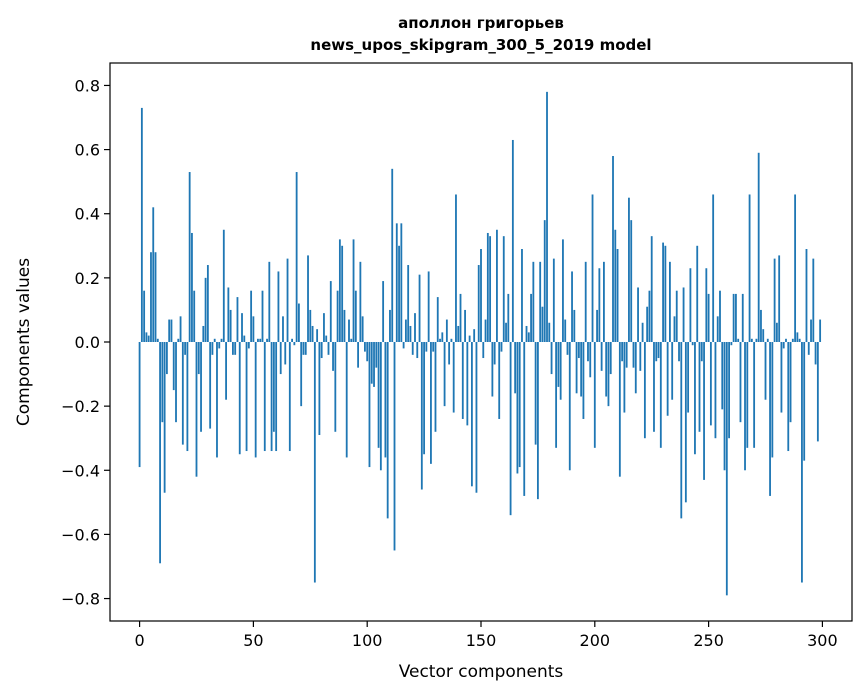  Describe the element at coordinates (80, 599) in the screenshot. I see `y-tick-label: −0.8` at that location.